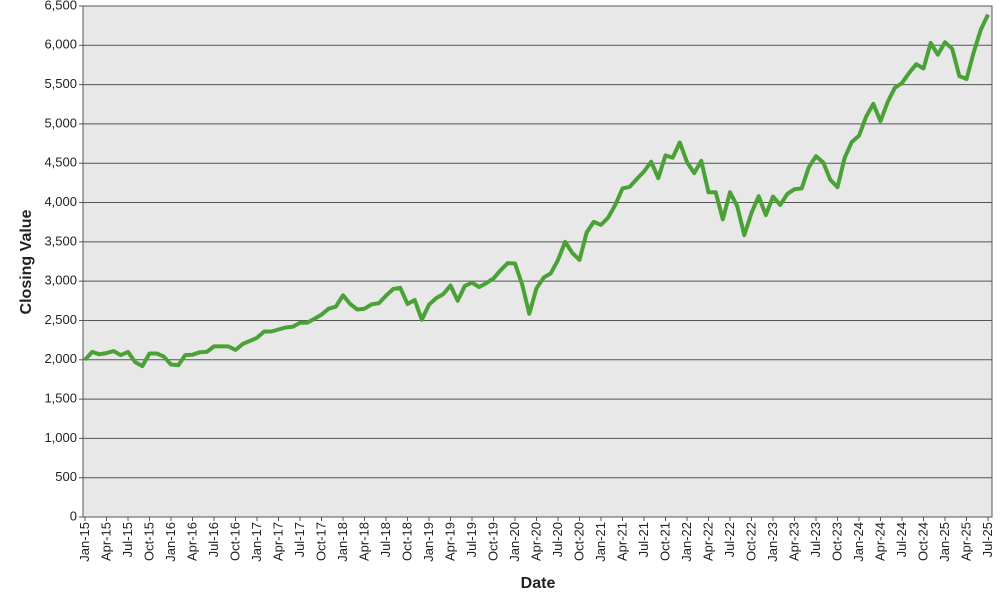  I want to click on y-axis-title: Closing Value, so click(26, 261).